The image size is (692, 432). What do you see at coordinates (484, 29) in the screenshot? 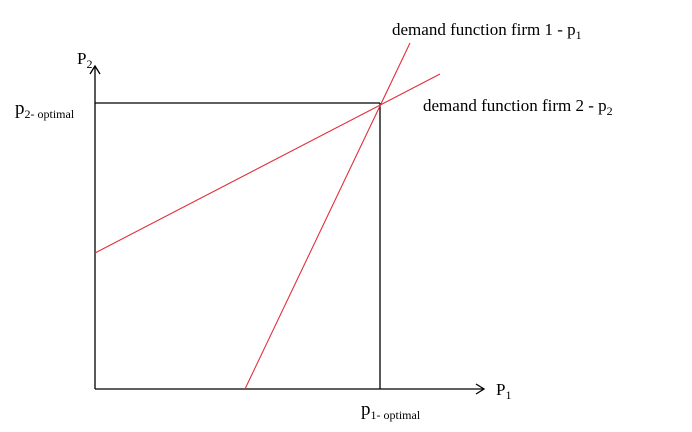
I see `firm-1-curve-label-text: demand function firm 1 - p` at bounding box center [484, 29].